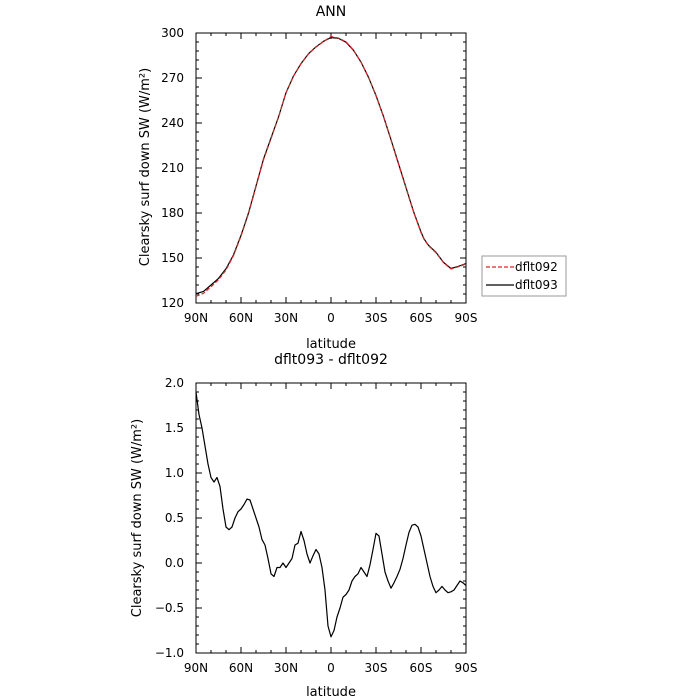 This screenshot has height=700, width=700. What do you see at coordinates (174, 383) in the screenshot?
I see `y-tick-label: 2.0` at bounding box center [174, 383].